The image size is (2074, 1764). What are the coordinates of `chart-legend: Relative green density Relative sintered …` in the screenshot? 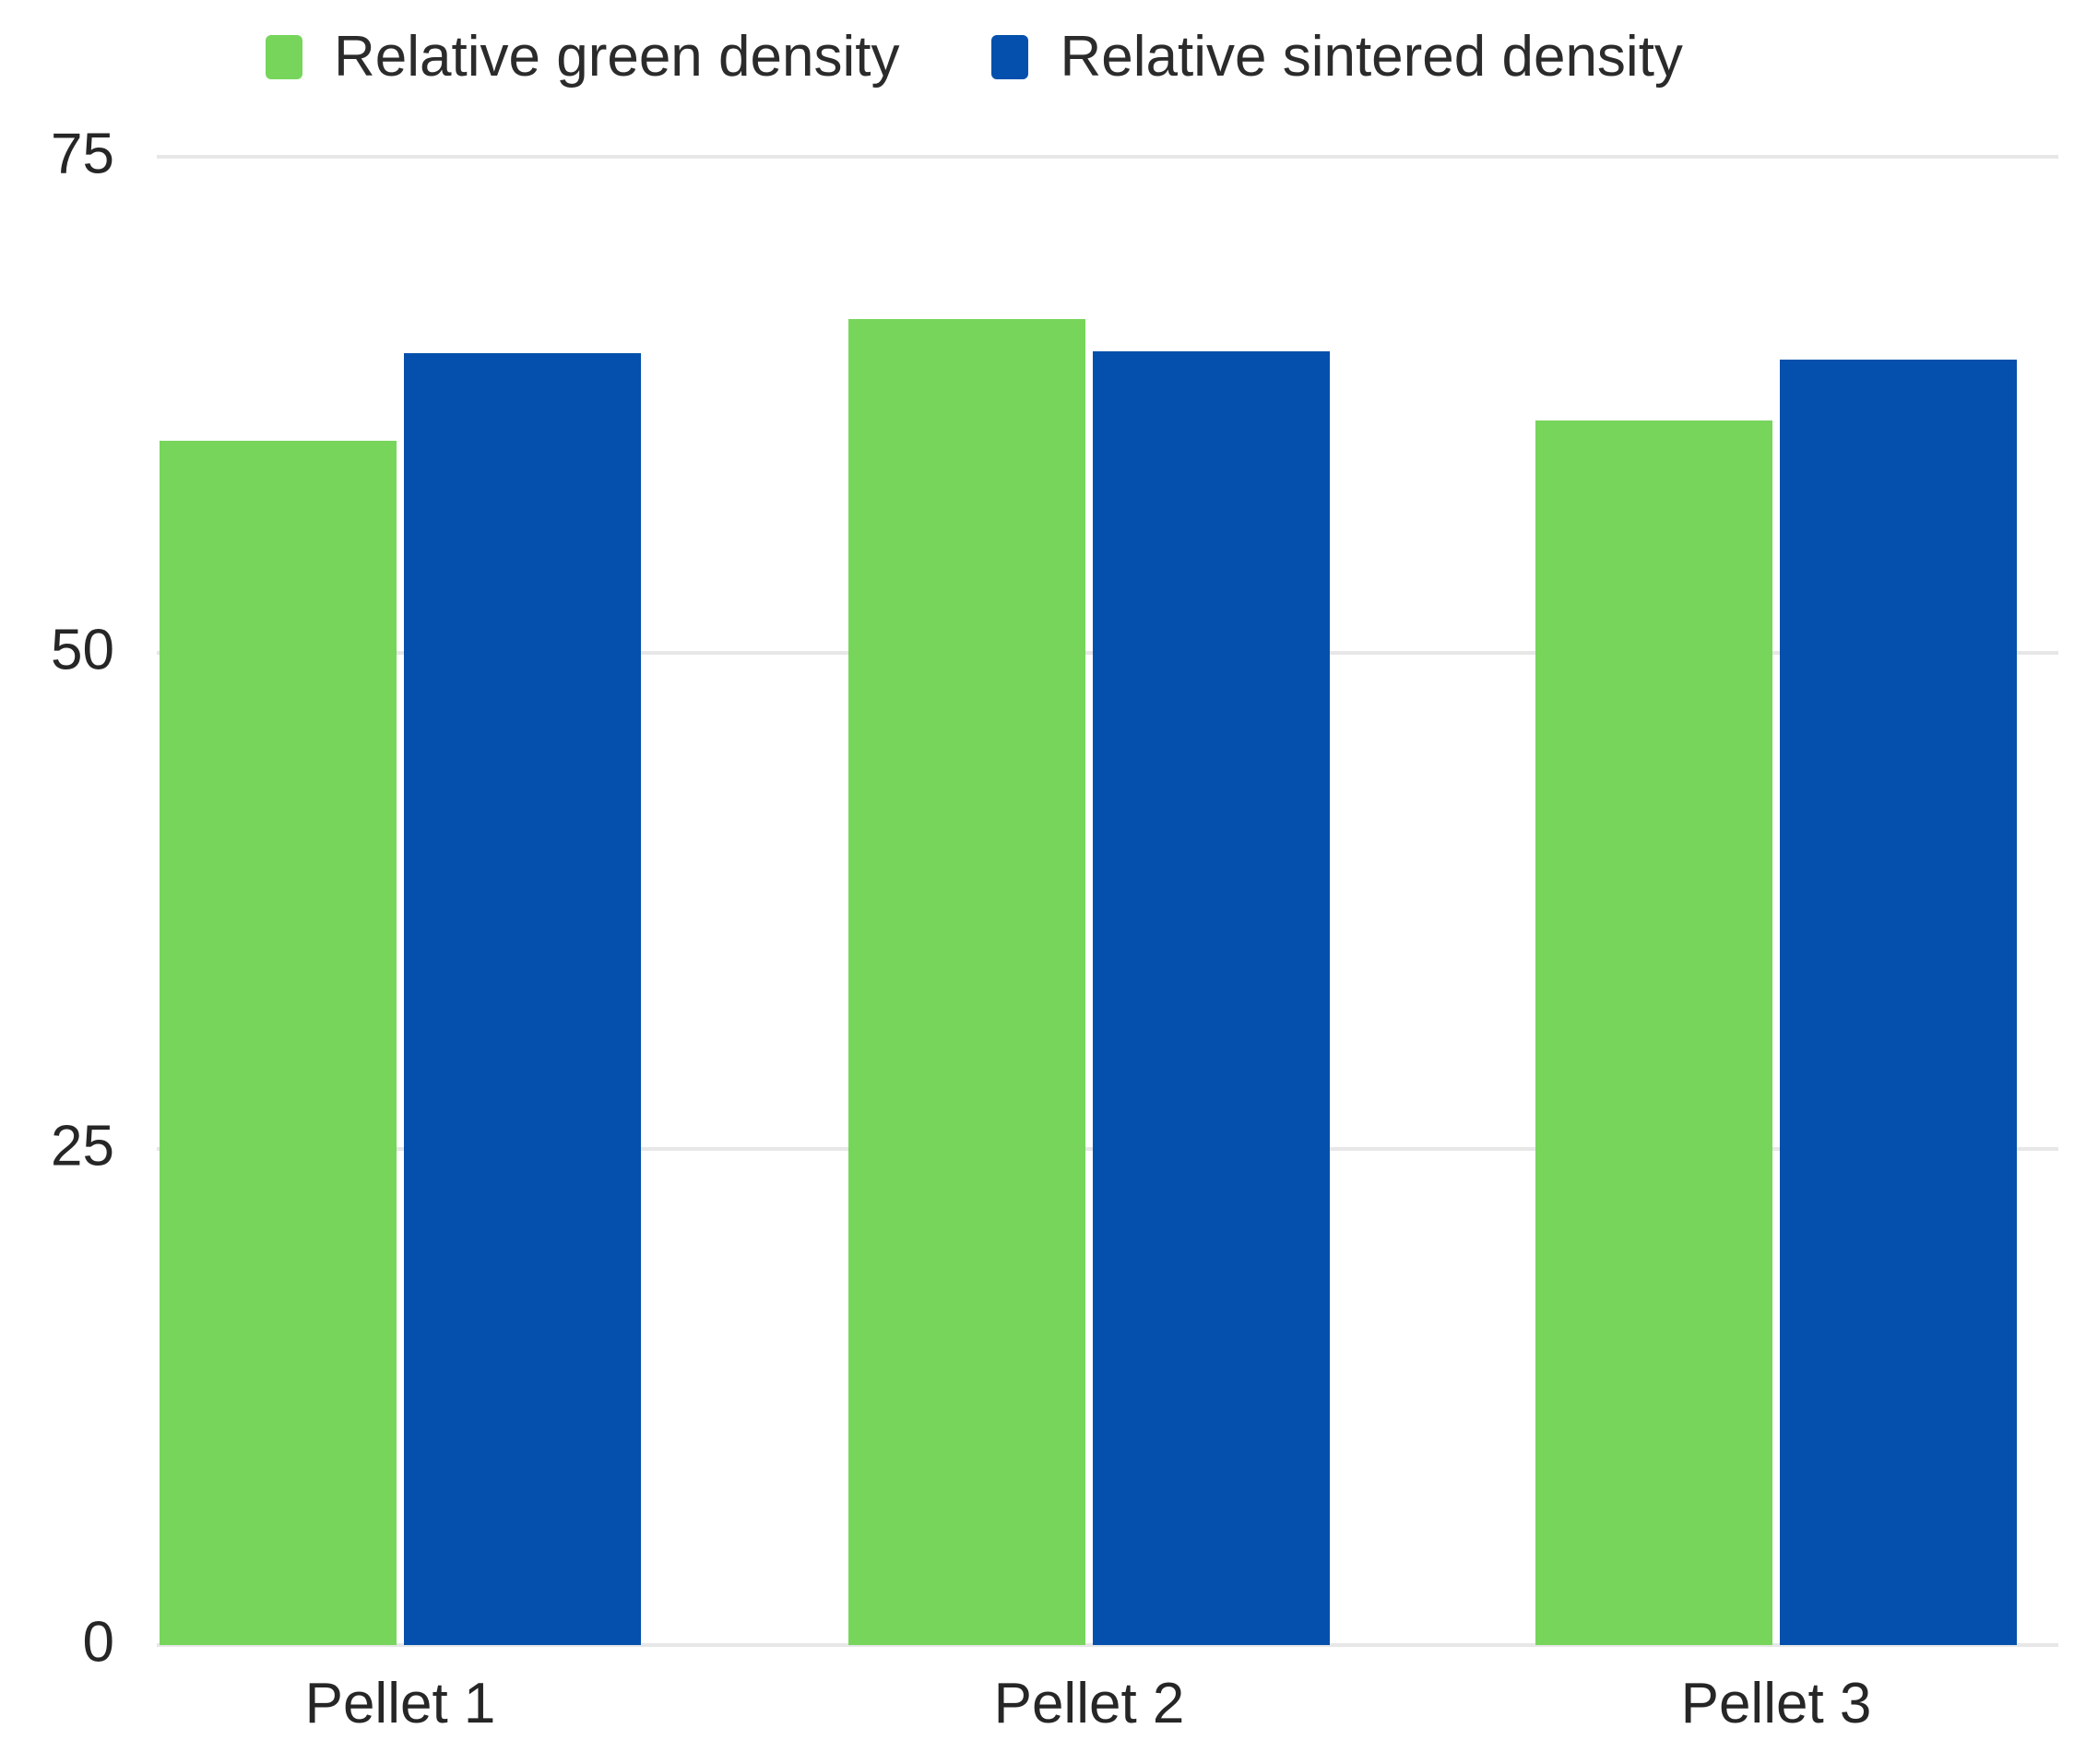 It's located at (974, 56).